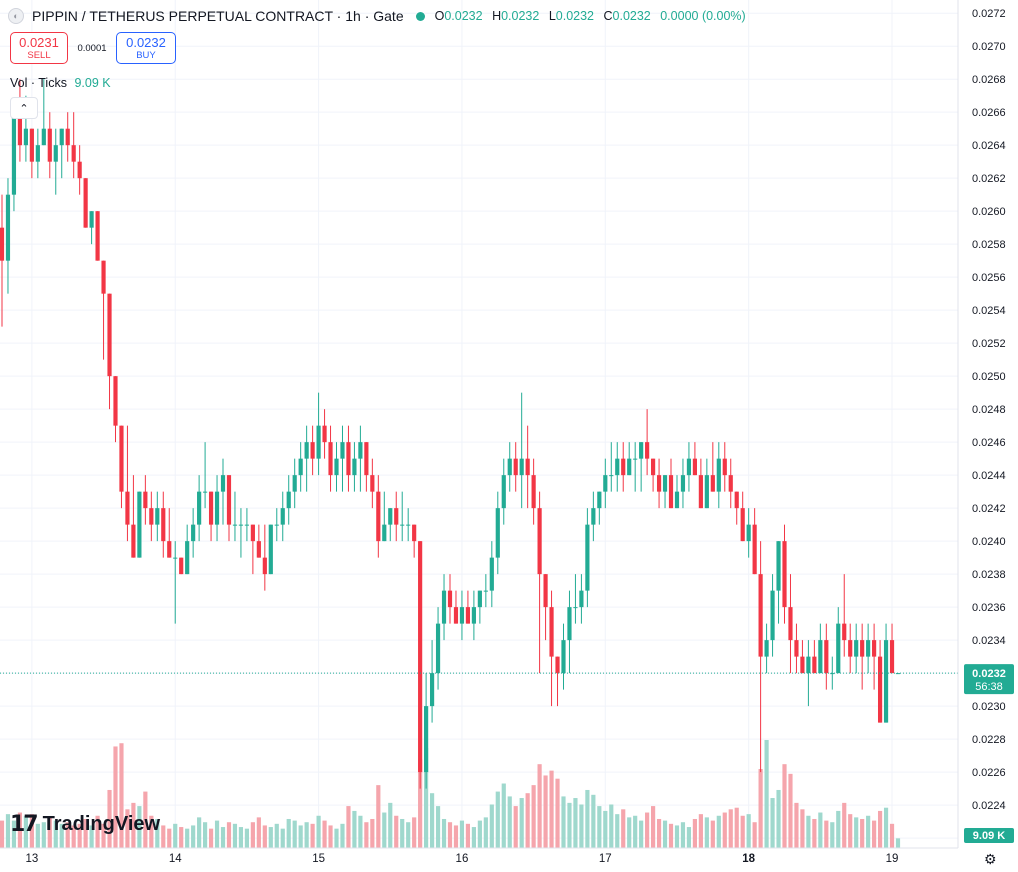  Describe the element at coordinates (16, 16) in the screenshot. I see `symbol-icon: ◐` at that location.